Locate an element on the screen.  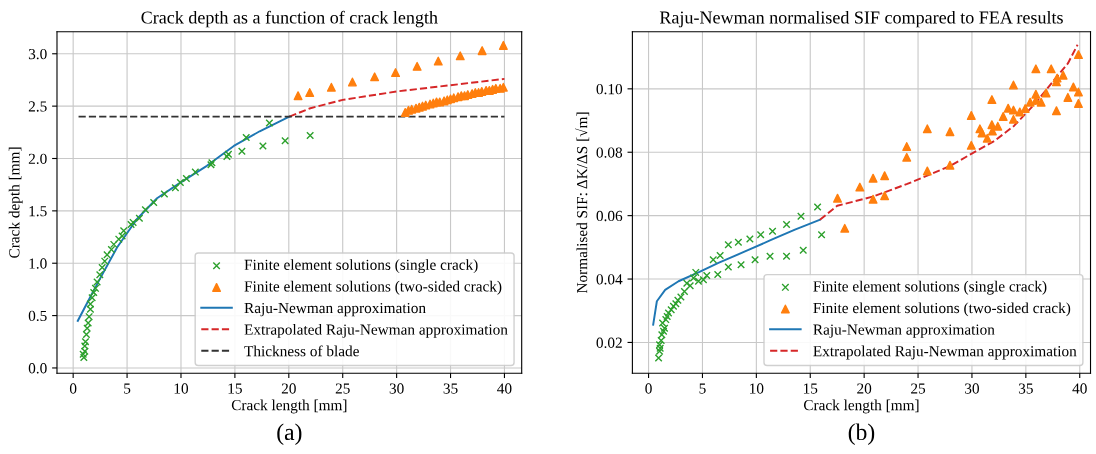
y-tick-label: 0.02 is located at coordinates (609, 342).